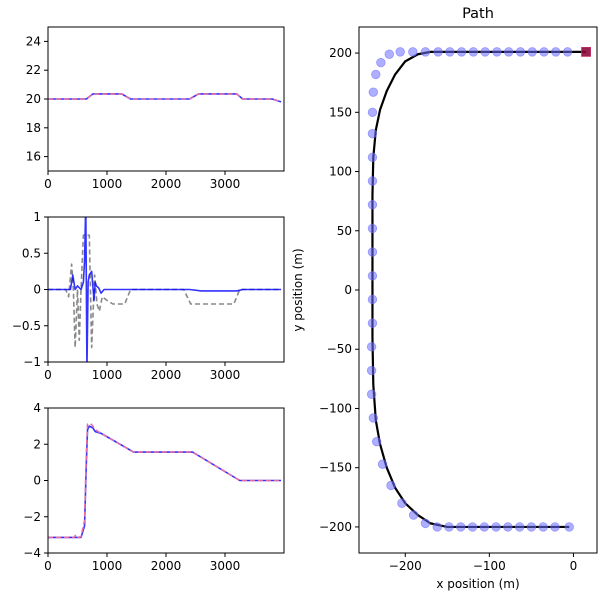 This screenshot has width=600, height=600. What do you see at coordinates (478, 14) in the screenshot?
I see `chart-title: Path` at bounding box center [478, 14].